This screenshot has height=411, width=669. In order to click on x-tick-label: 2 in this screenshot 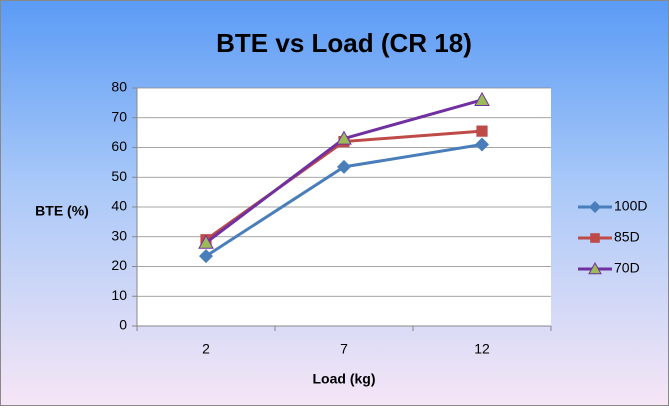, I will do `click(206, 349)`.